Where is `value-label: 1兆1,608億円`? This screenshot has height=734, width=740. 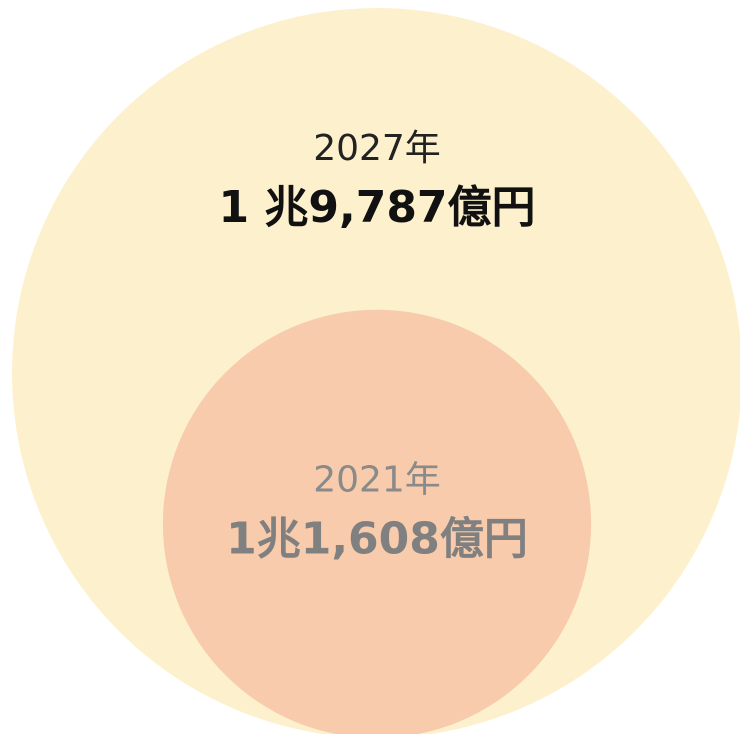 value-label: 1兆1,608億円 is located at coordinates (377, 539).